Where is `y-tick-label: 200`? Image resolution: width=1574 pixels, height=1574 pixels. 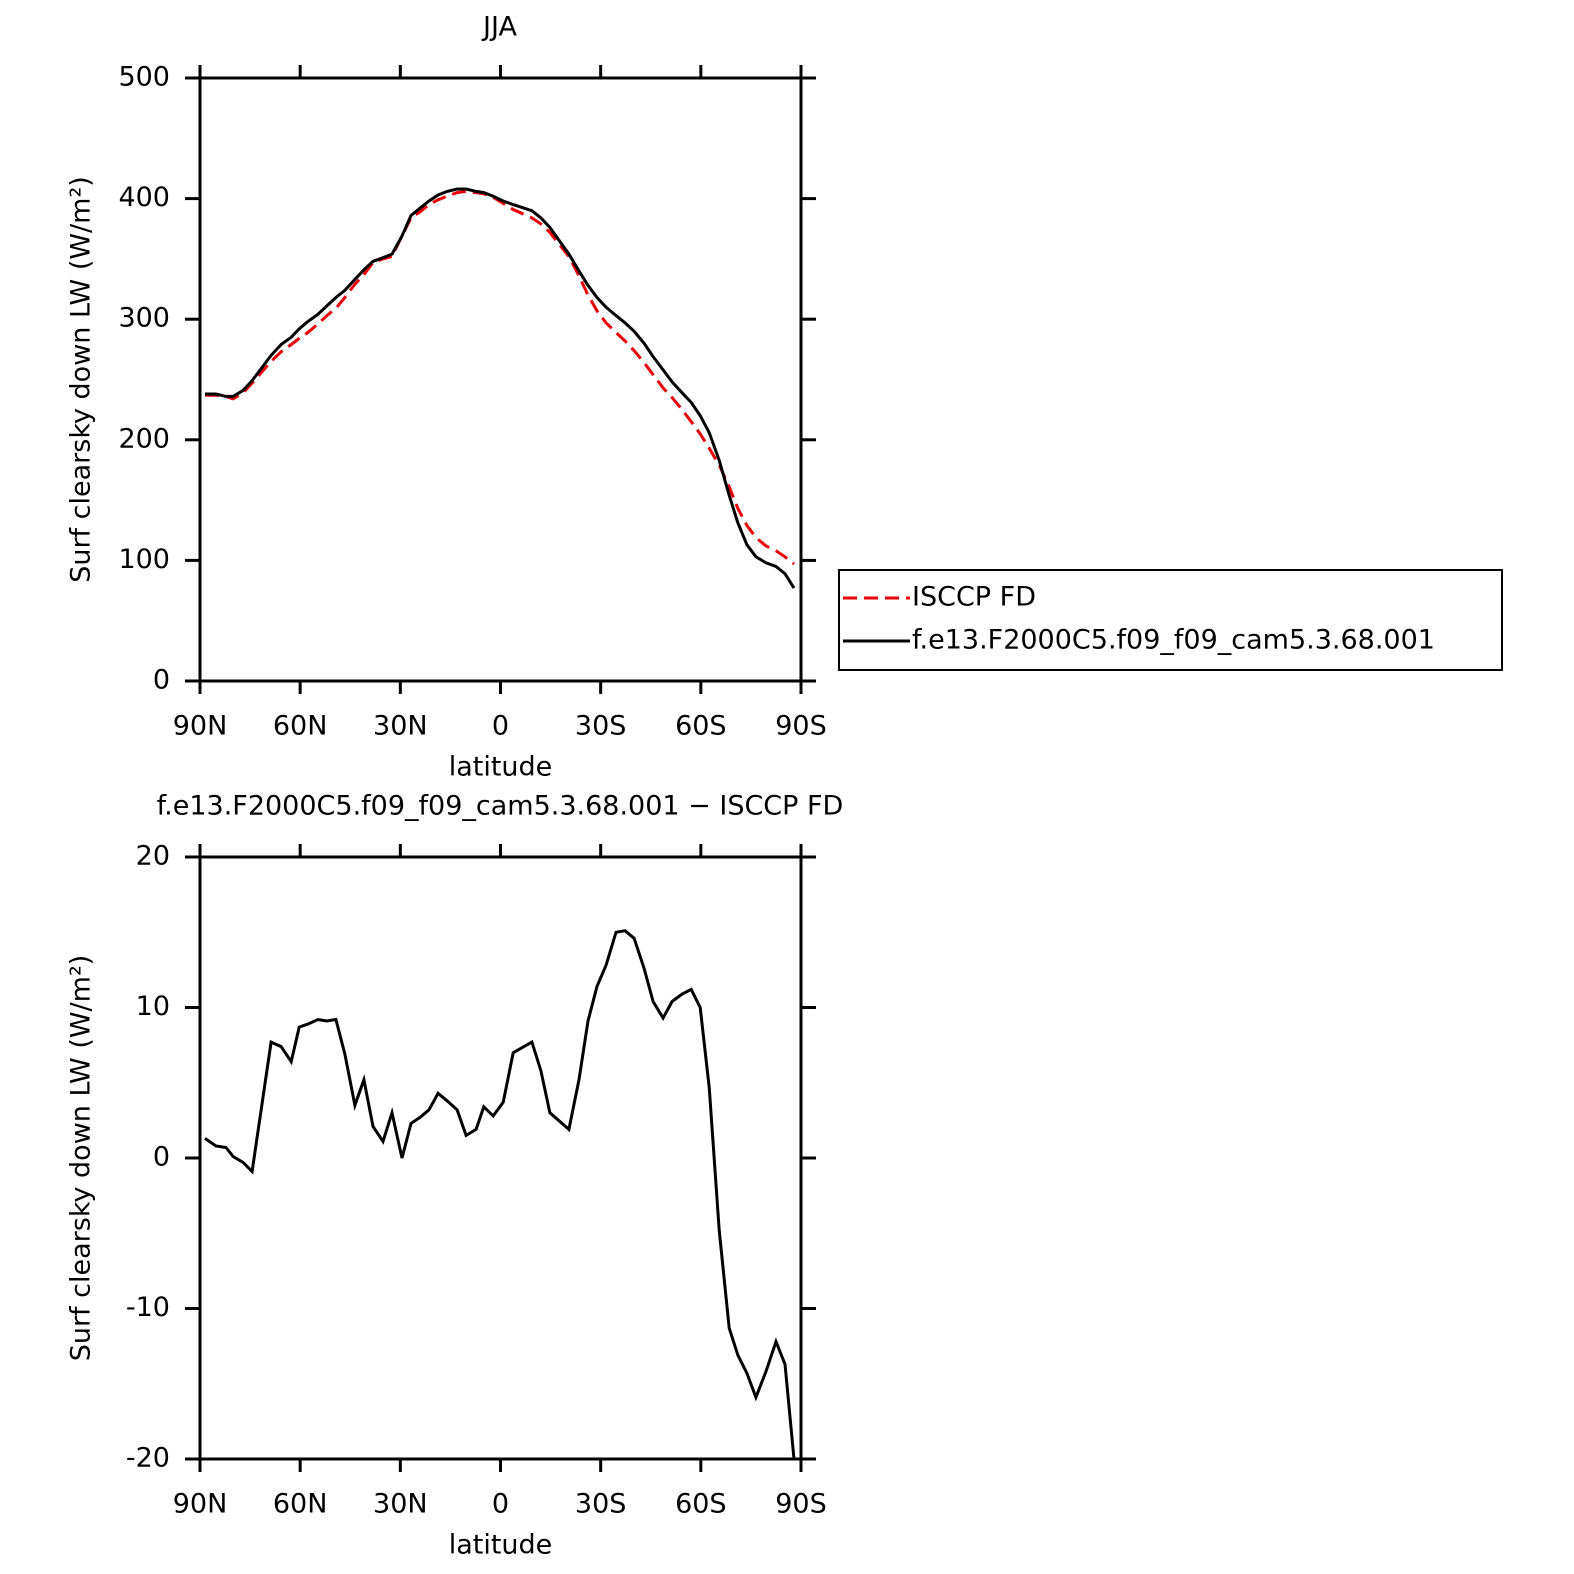
y-tick-label: 200 is located at coordinates (144, 438).